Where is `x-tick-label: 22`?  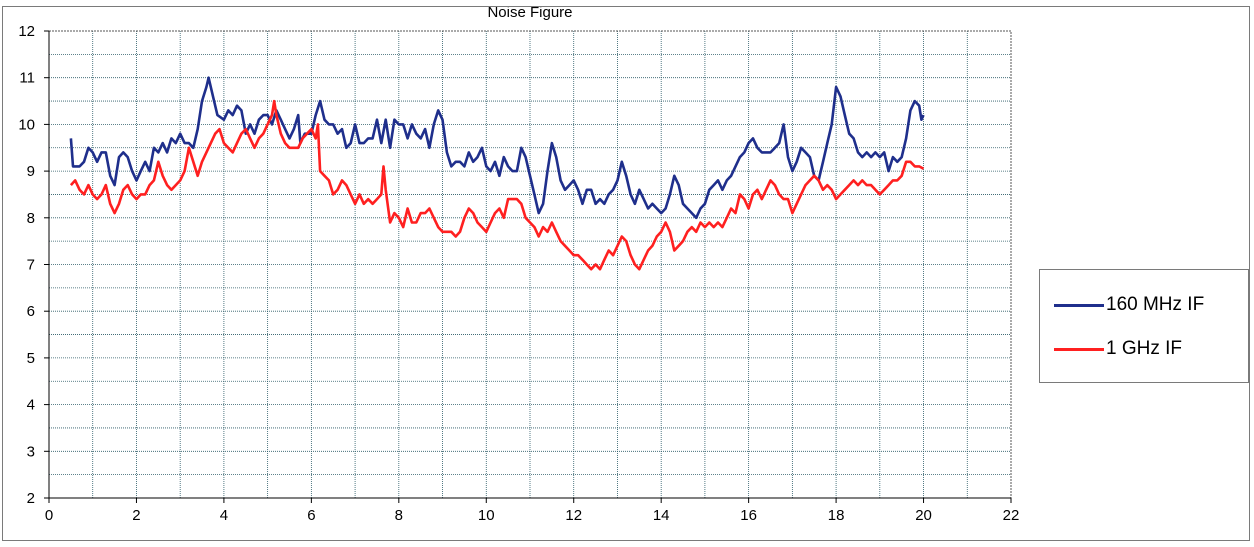 x-tick-label: 22 is located at coordinates (1011, 515).